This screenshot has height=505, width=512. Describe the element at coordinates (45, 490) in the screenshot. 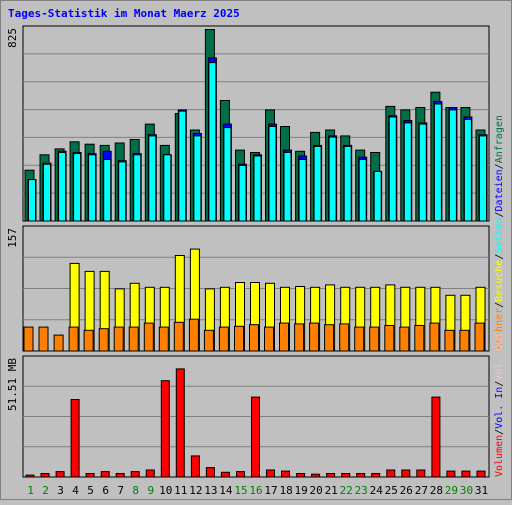

I see `x-tick-label-day-2: 2` at that location.